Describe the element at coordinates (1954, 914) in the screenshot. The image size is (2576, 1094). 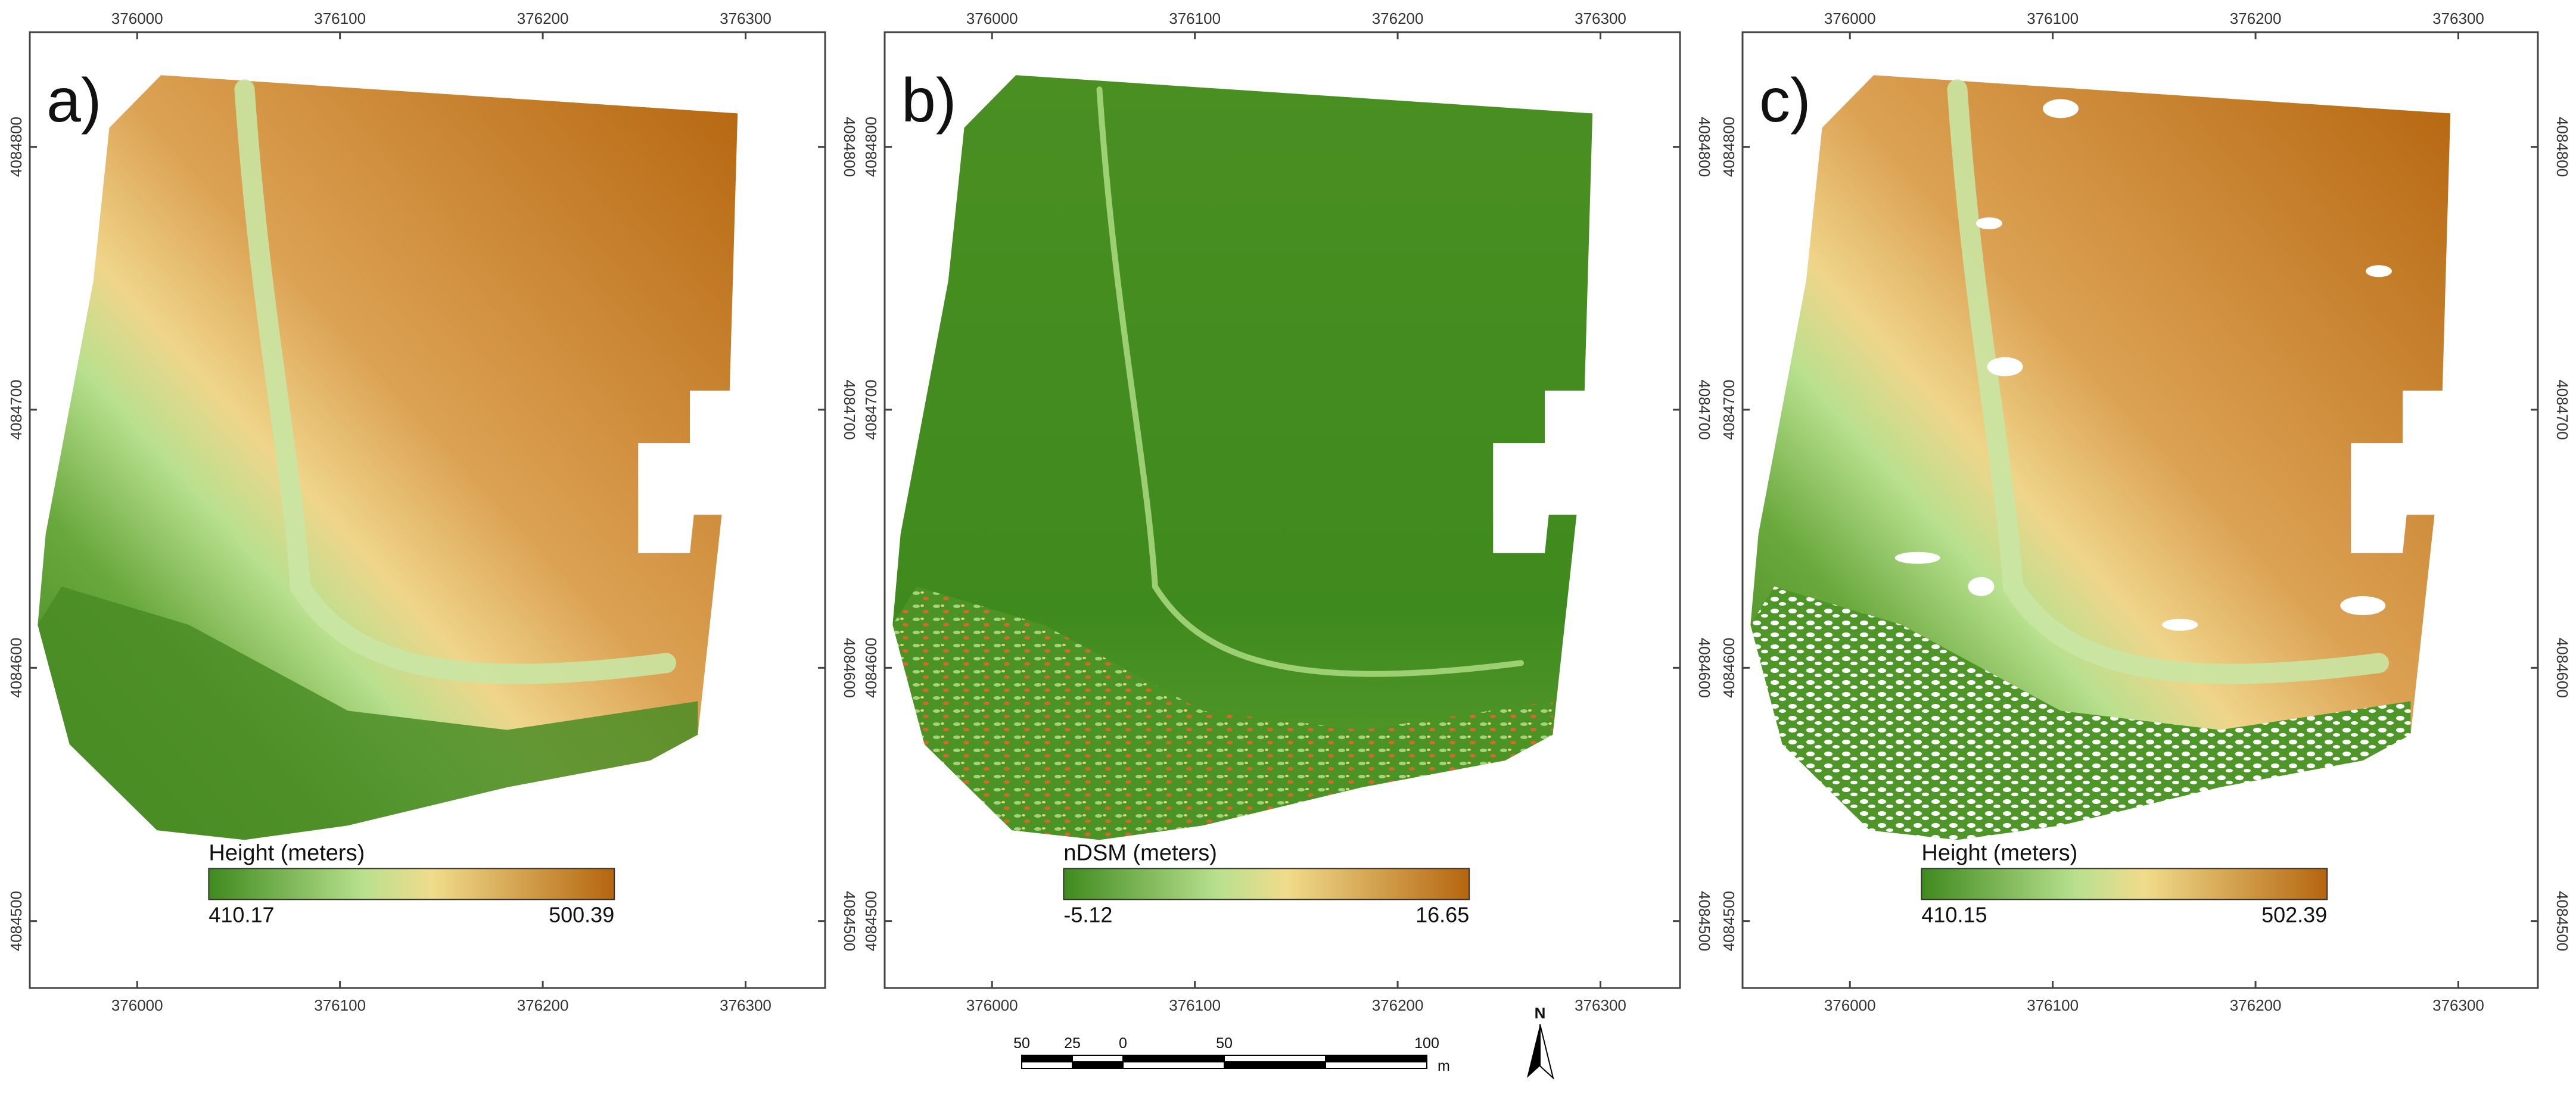
I see `legend-min-value: 410.15` at that location.